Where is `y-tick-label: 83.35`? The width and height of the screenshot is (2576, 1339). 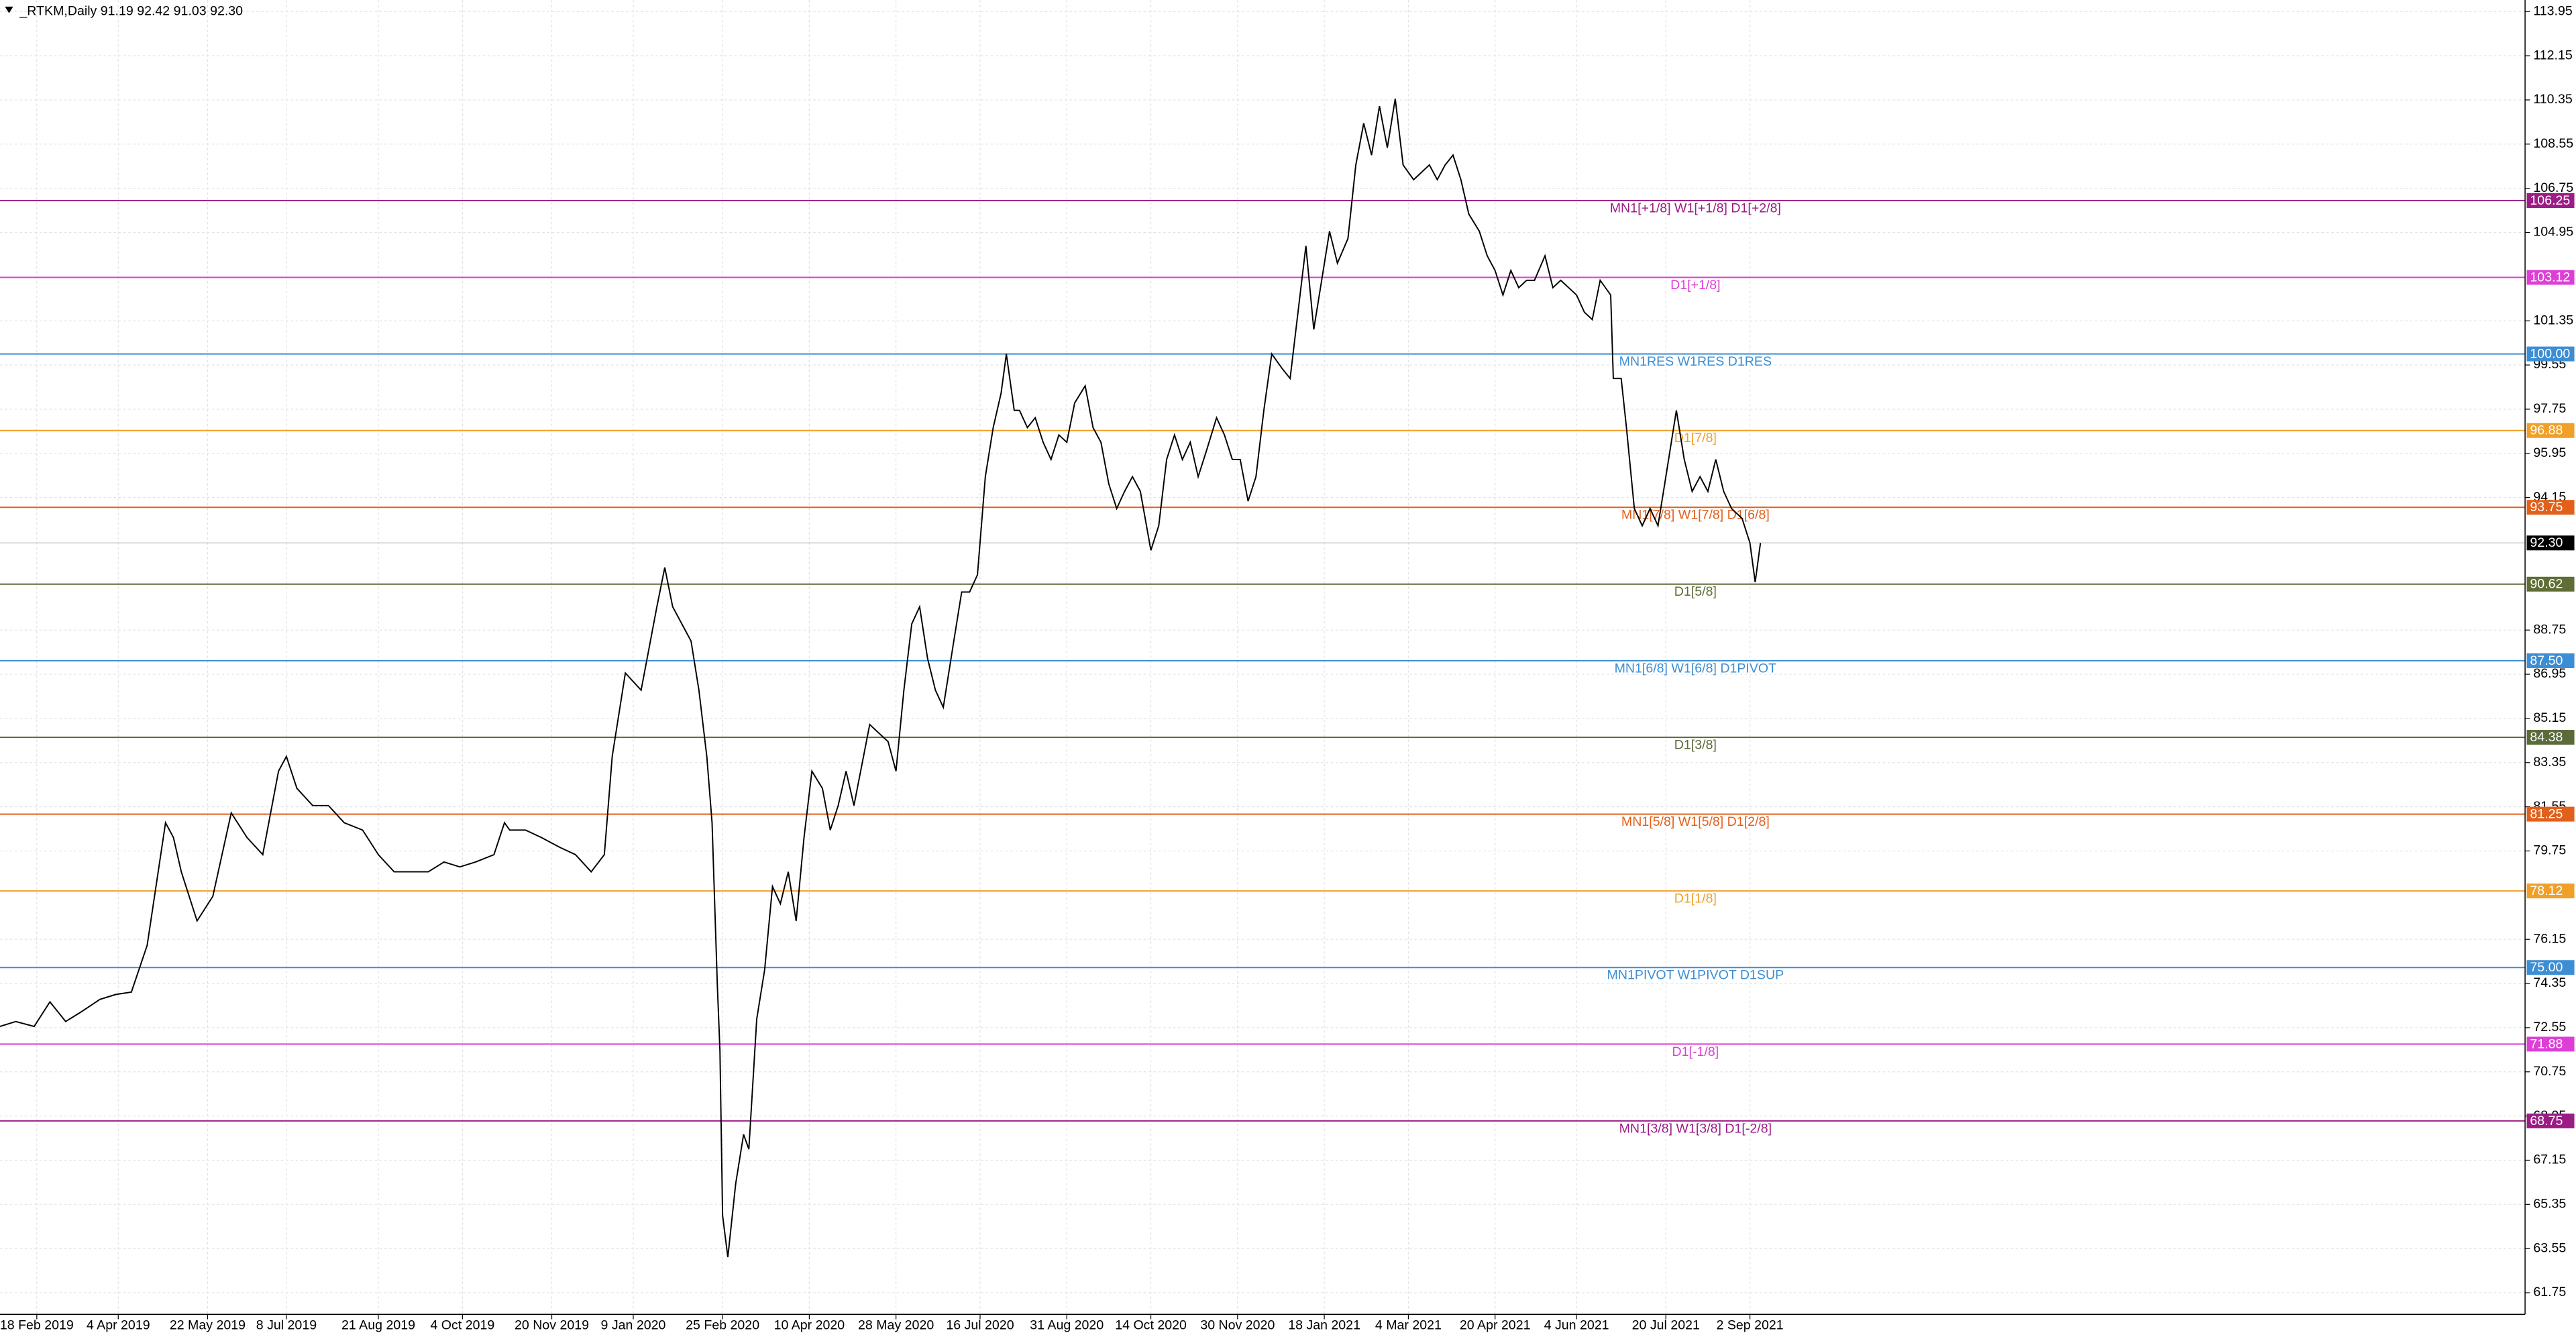
y-tick-label: 83.35 is located at coordinates (2549, 762).